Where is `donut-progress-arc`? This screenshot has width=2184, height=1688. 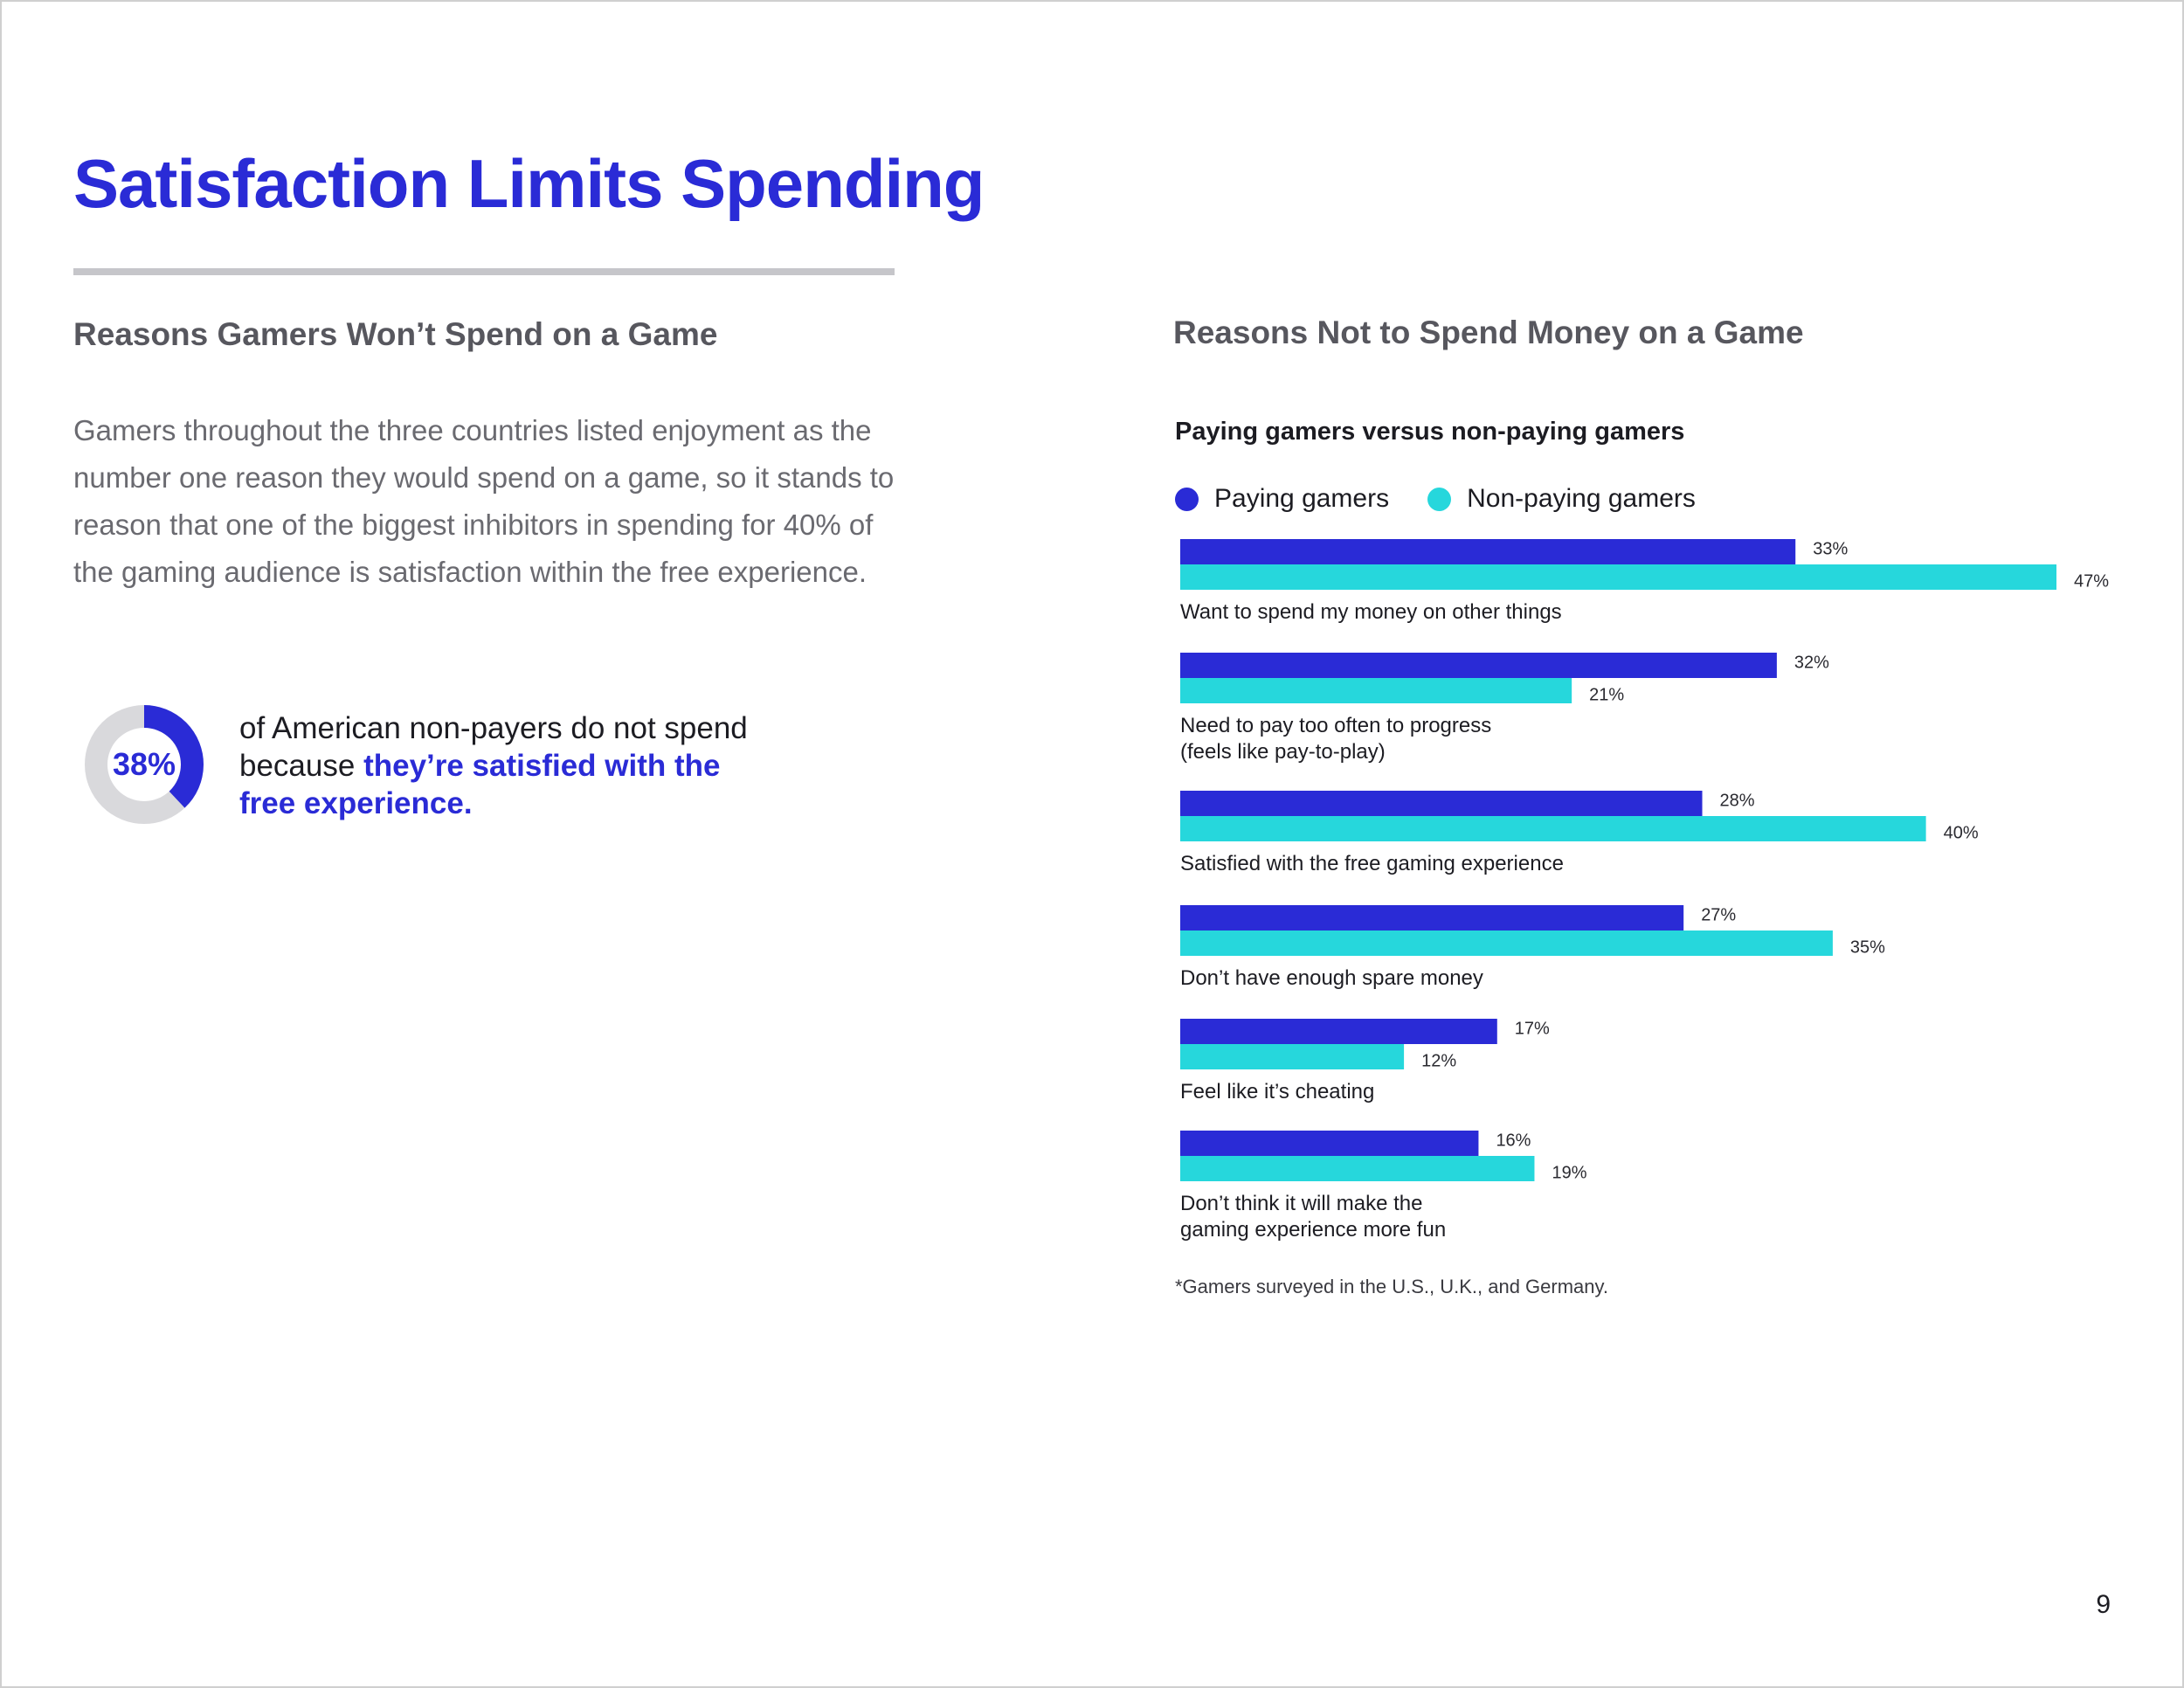 donut-progress-arc is located at coordinates (144, 764).